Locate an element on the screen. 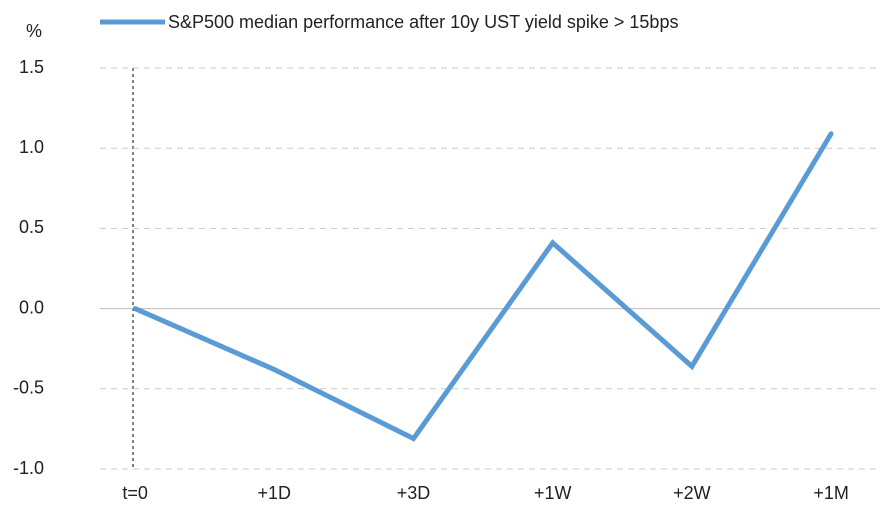  x-tick-label: t=0 is located at coordinates (135, 493).